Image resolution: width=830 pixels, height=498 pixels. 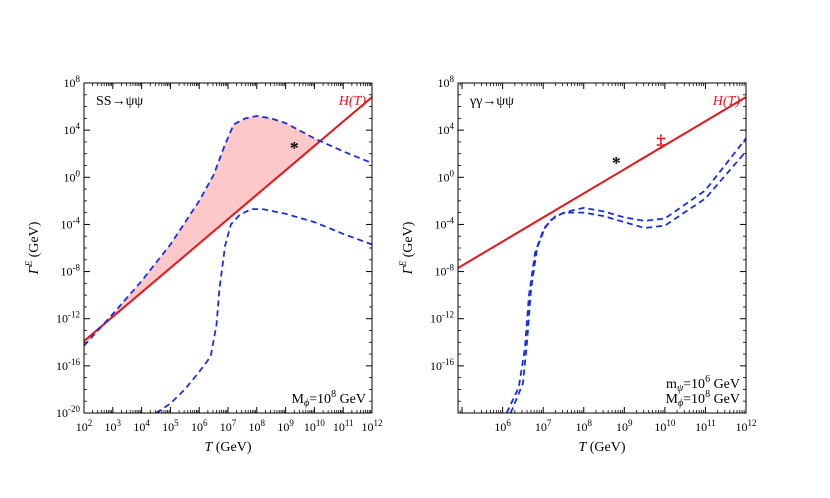 What do you see at coordinates (321, 423) in the screenshot?
I see `x-tick-exponent: 10` at bounding box center [321, 423].